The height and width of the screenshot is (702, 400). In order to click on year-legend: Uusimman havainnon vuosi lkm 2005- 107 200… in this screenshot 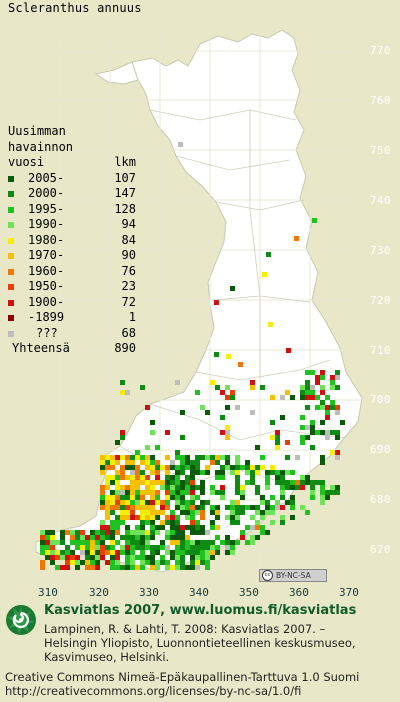, I will do `click(72, 240)`.